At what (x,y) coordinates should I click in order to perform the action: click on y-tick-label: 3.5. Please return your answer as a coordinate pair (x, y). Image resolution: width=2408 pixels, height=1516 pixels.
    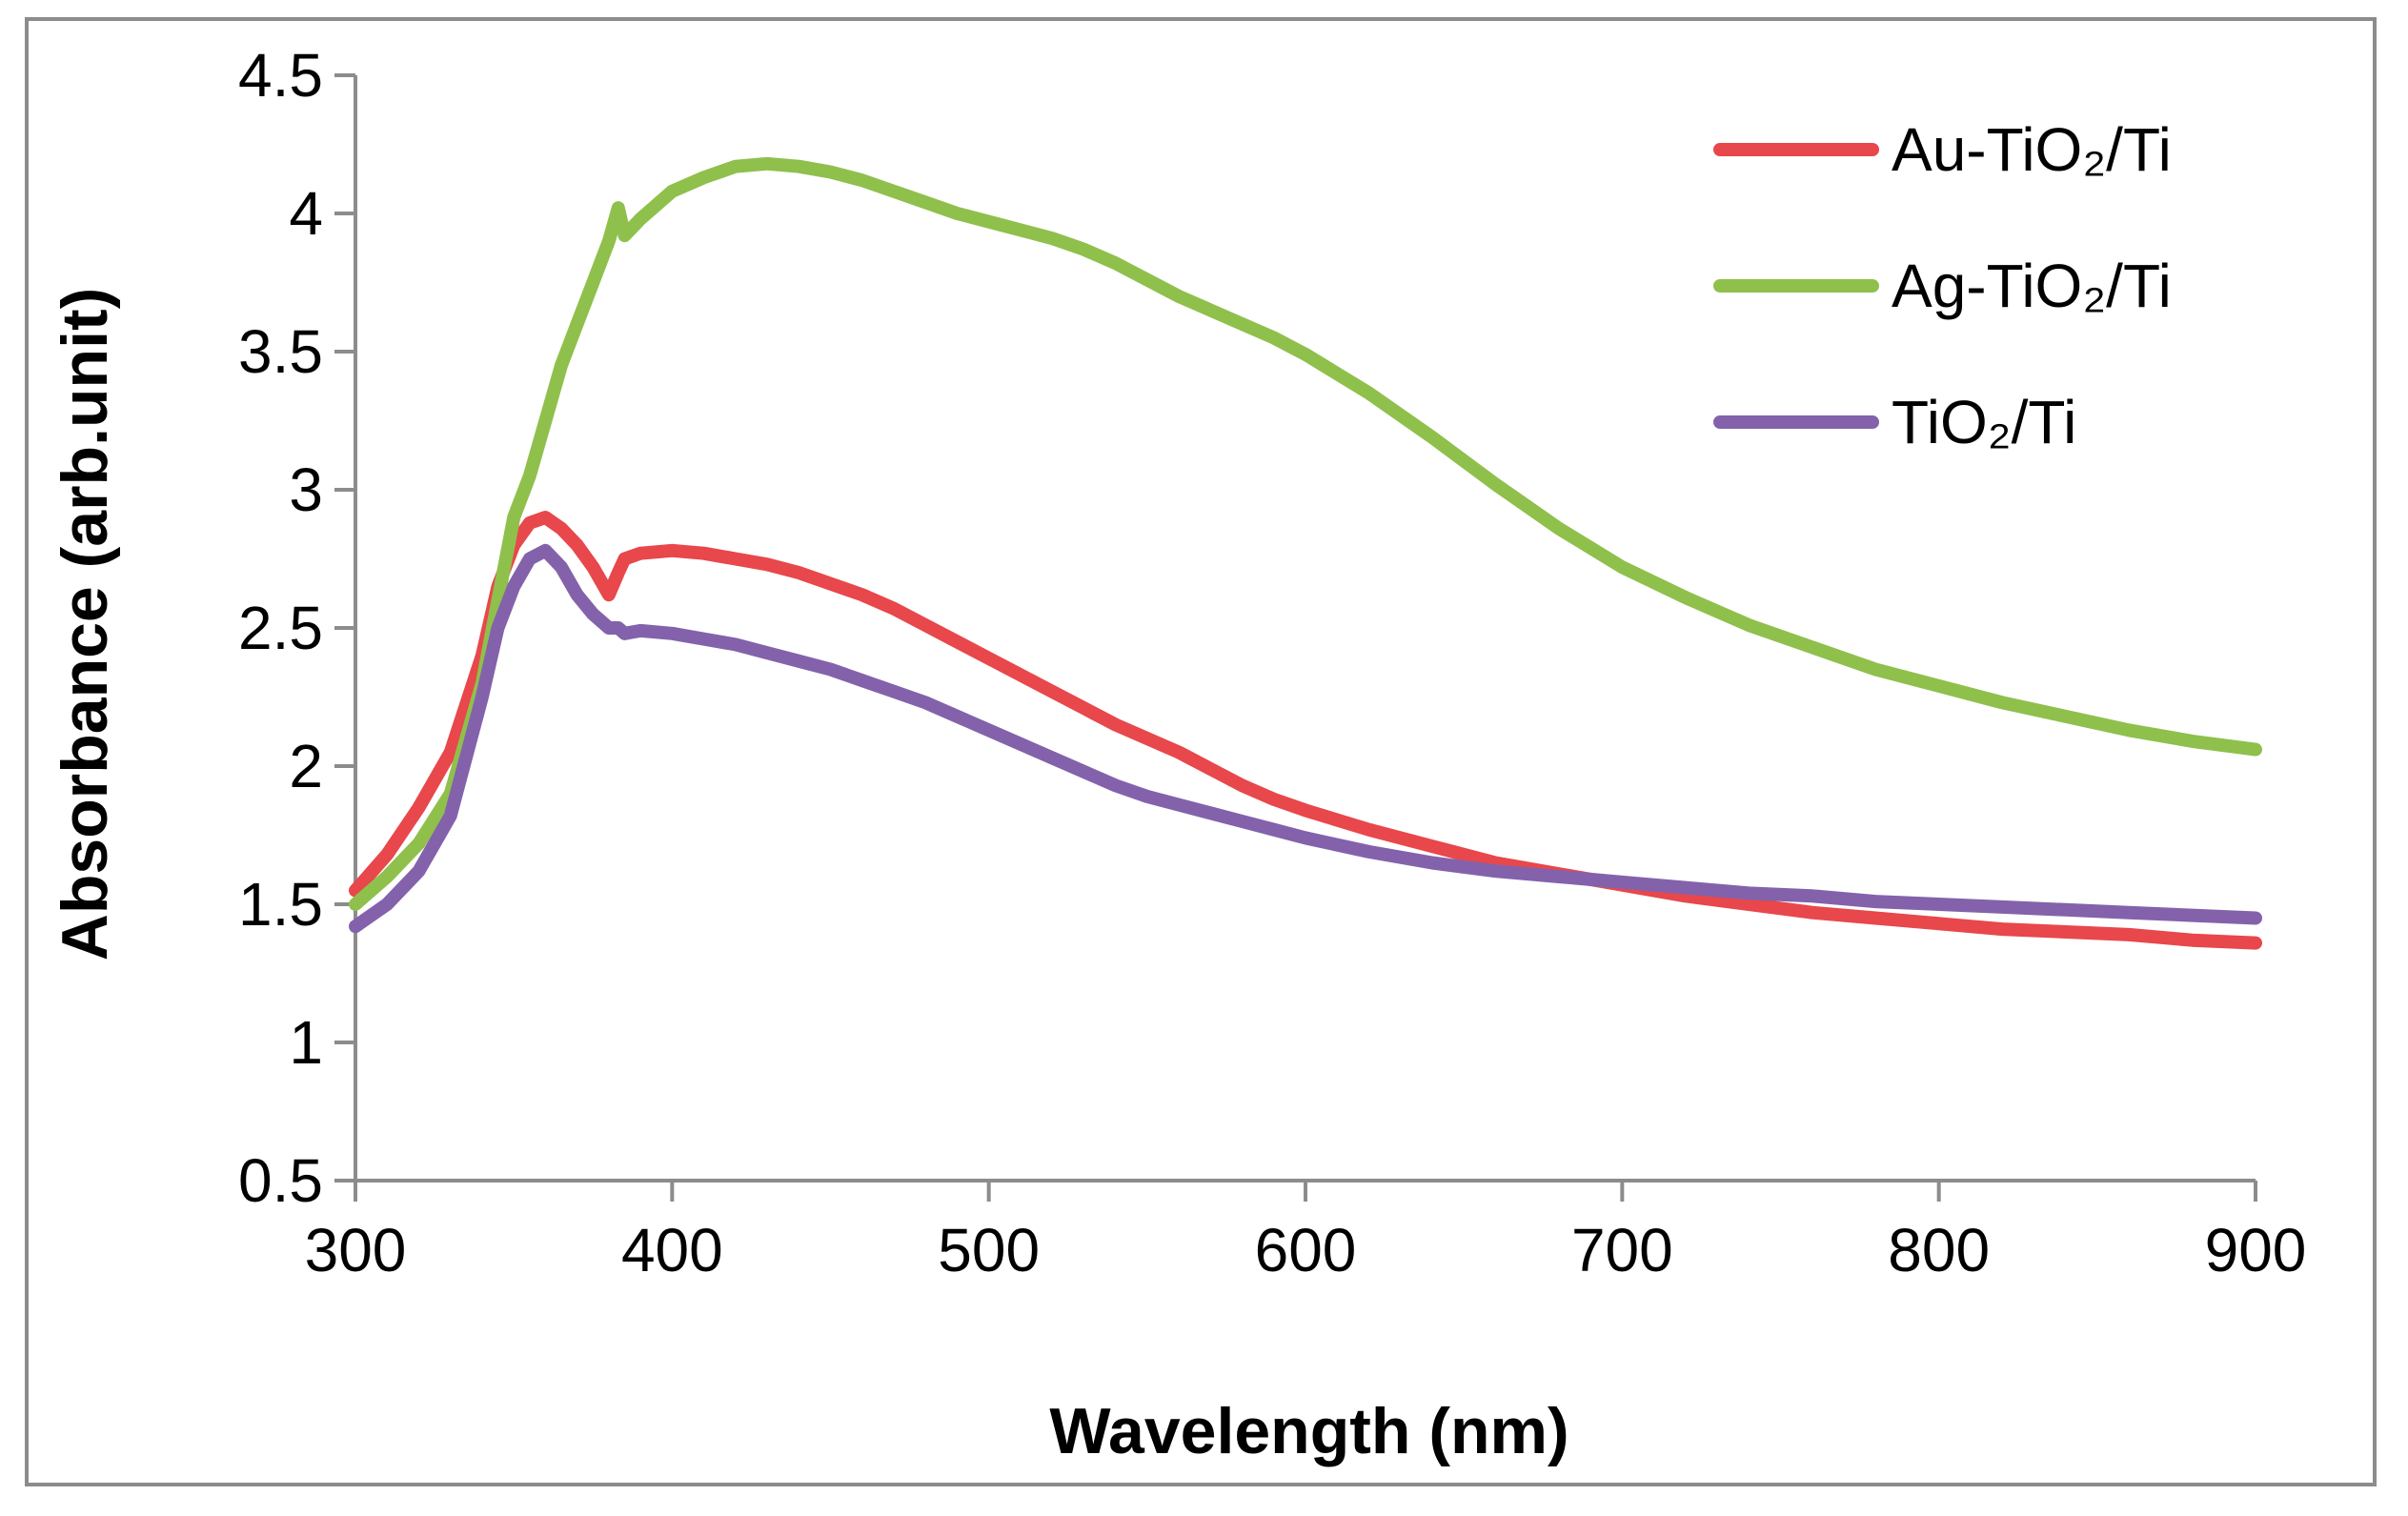
    Looking at the image, I should click on (280, 351).